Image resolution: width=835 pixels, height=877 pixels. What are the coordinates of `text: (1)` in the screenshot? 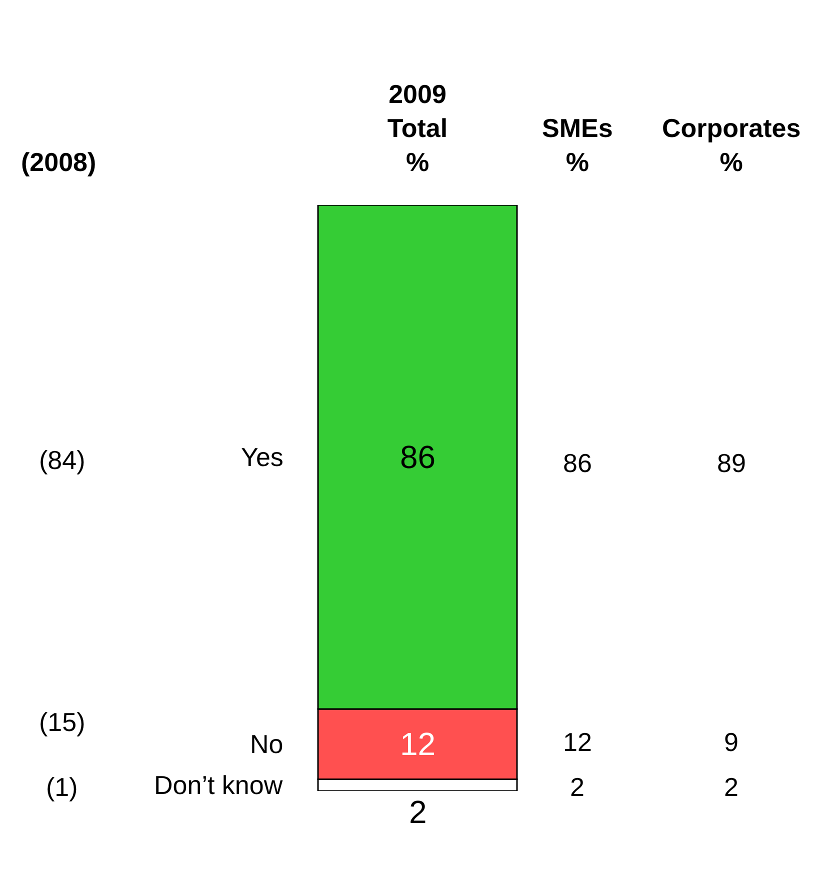 It's located at (62, 787).